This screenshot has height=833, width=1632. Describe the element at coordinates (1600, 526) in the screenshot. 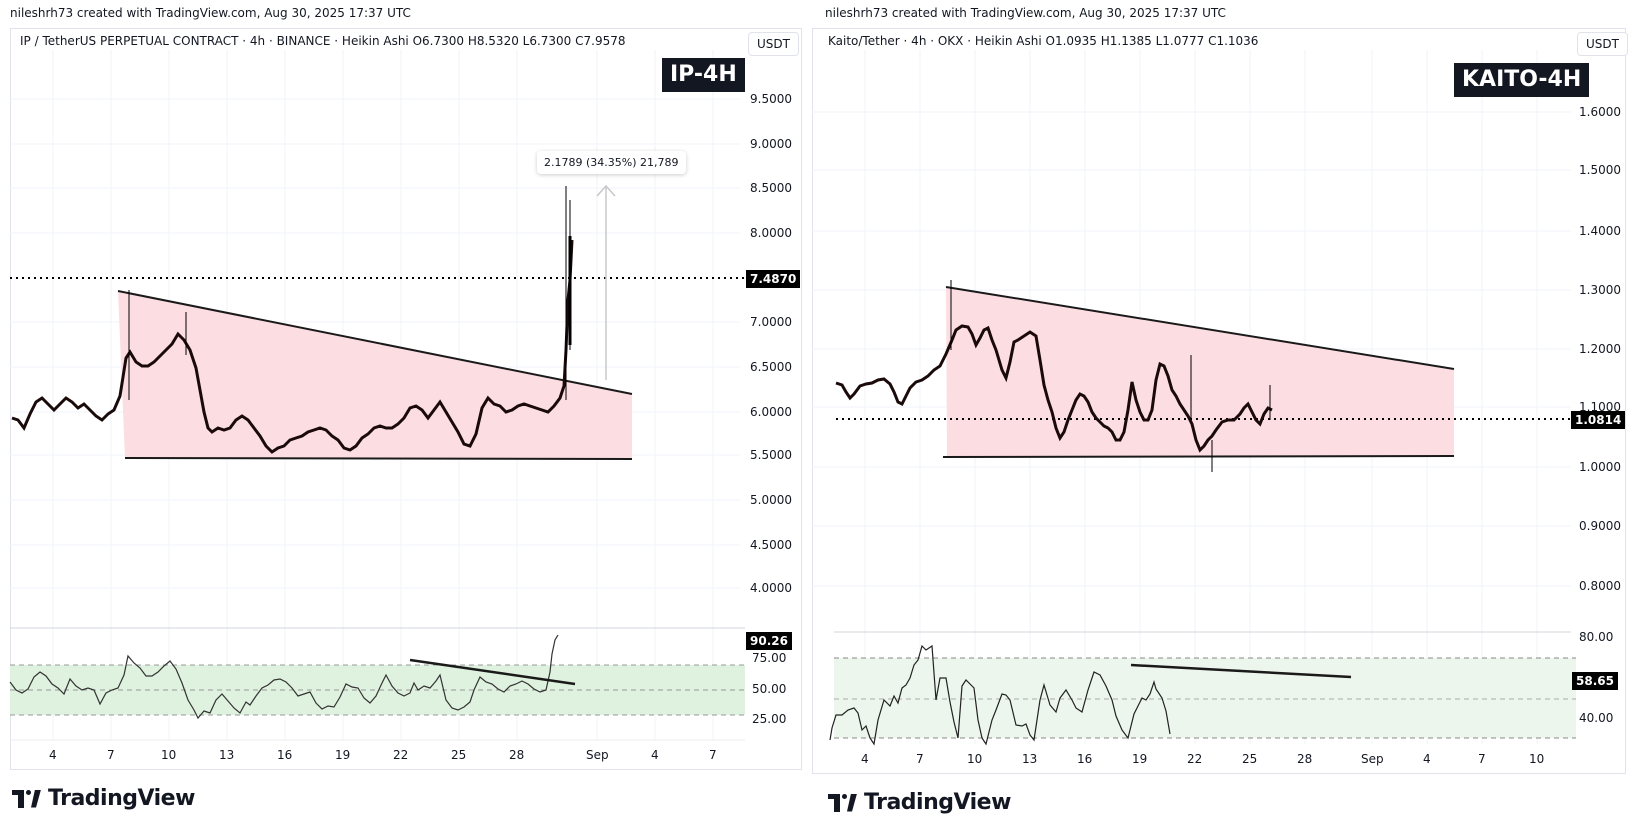

I see `price-tick: 0.9000` at that location.